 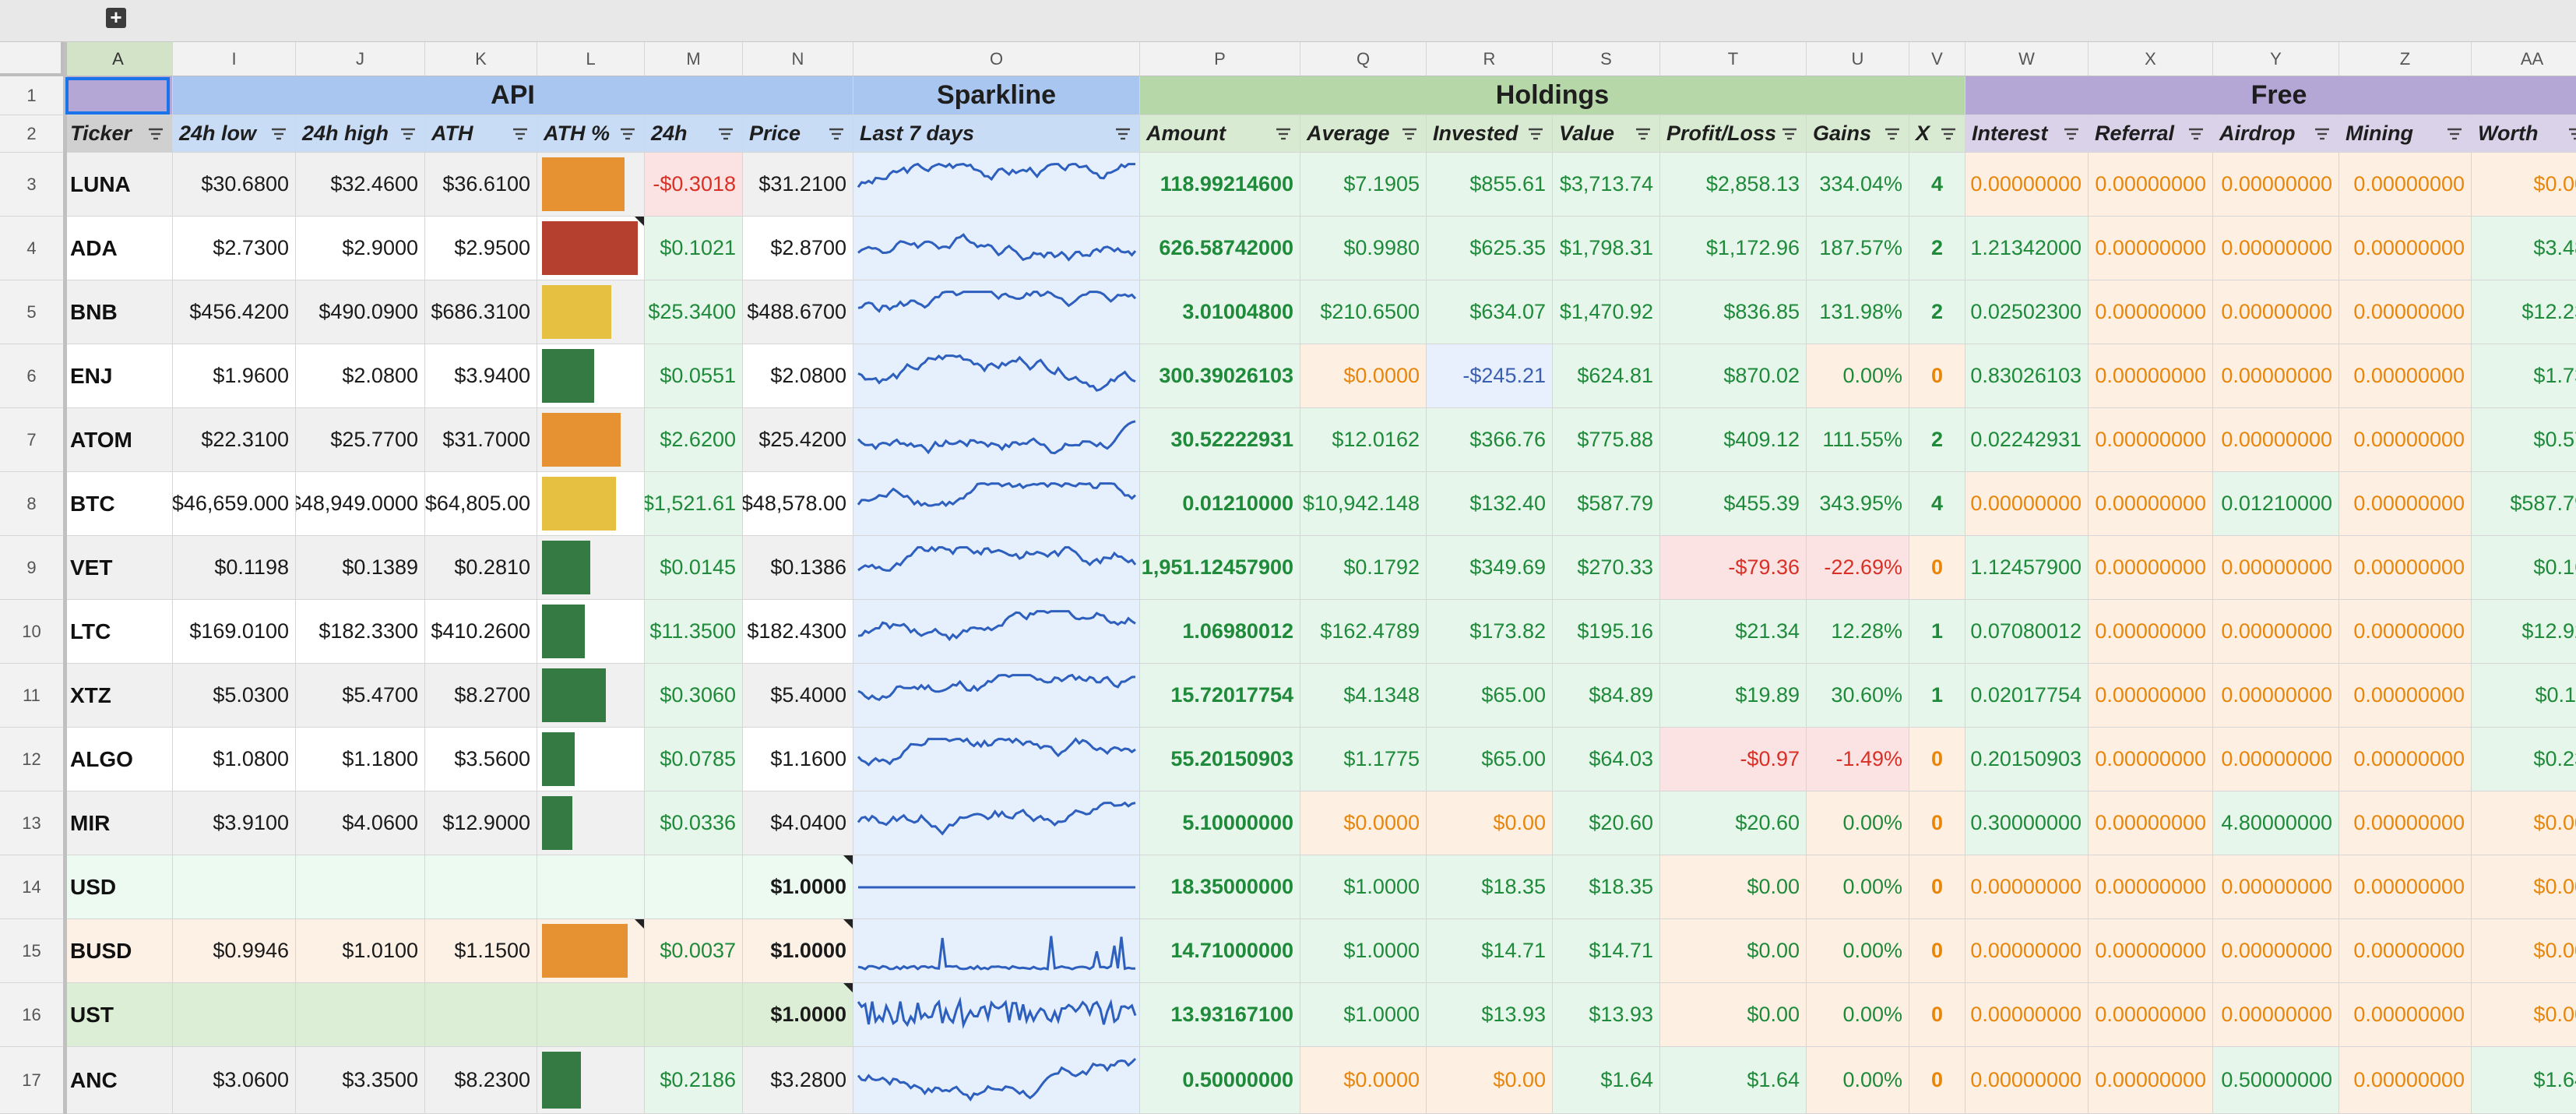 I want to click on add-icon: +, so click(x=116, y=17).